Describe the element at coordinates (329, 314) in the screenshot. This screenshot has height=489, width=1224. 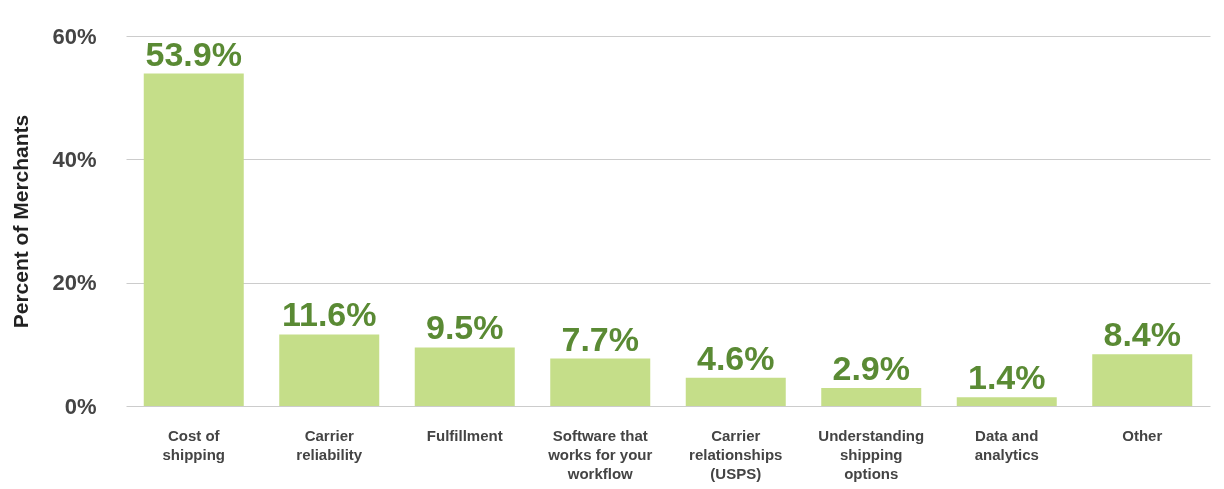
I see `data-label: 11.6%` at that location.